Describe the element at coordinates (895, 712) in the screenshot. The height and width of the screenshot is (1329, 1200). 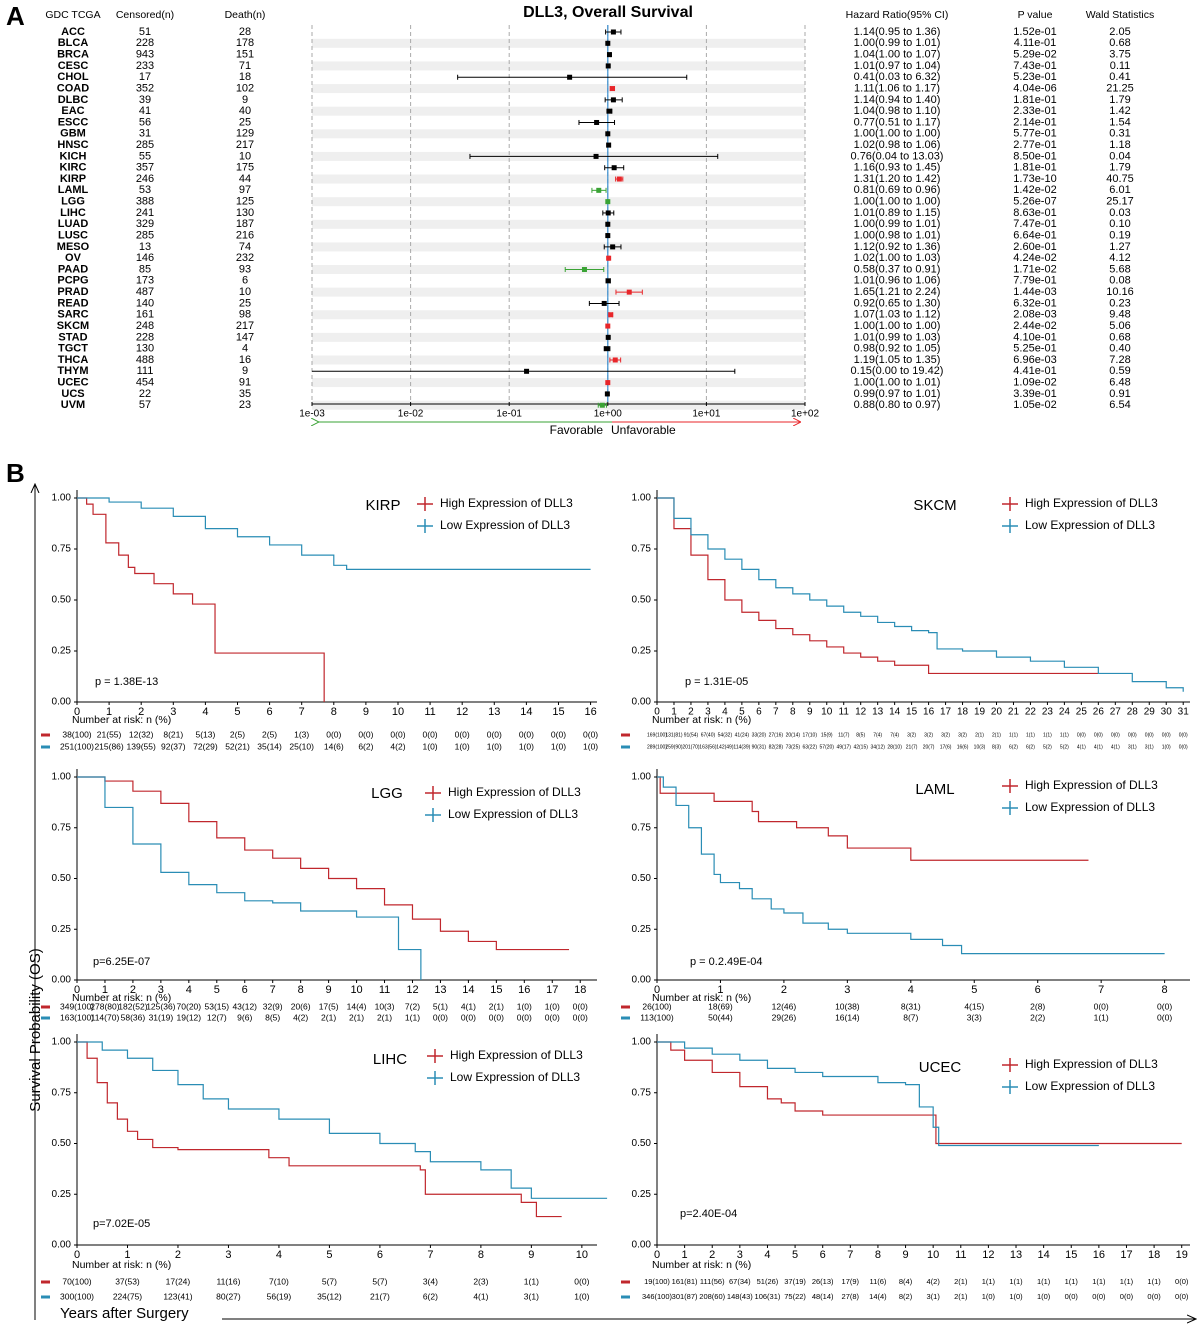
I see `x-tick-label: 14` at that location.